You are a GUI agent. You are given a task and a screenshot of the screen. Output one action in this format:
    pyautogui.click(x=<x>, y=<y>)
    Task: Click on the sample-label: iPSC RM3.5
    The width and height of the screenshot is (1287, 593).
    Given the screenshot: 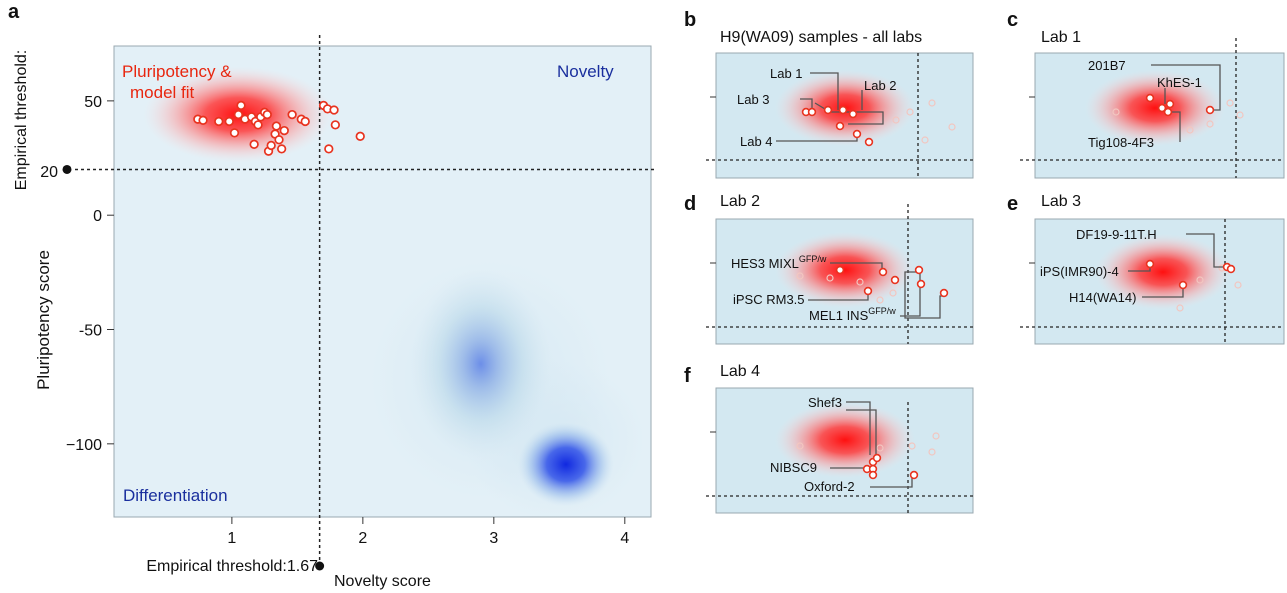 What is the action you would take?
    pyautogui.click(x=769, y=299)
    